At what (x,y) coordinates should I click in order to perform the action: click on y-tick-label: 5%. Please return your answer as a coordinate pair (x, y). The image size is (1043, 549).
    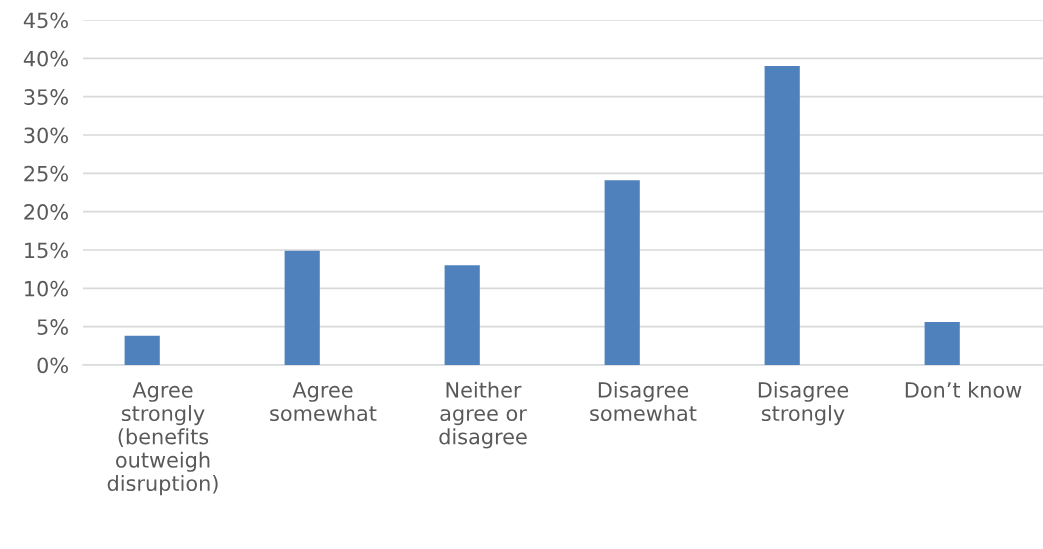
    Looking at the image, I should click on (52, 327).